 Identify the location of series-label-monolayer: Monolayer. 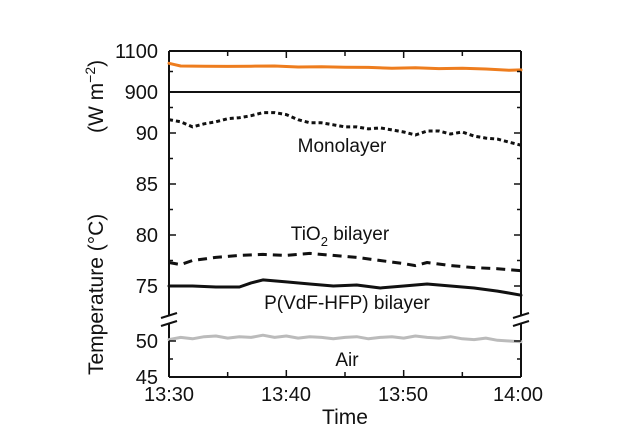
(342, 146).